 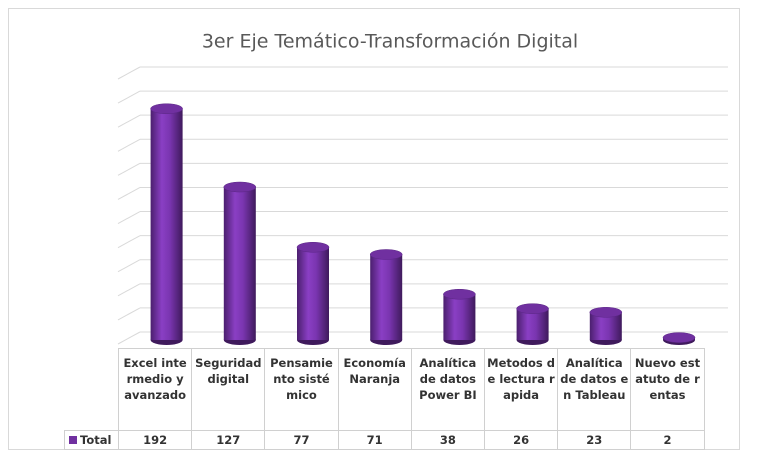 What do you see at coordinates (447, 440) in the screenshot?
I see `value-cell: 38` at bounding box center [447, 440].